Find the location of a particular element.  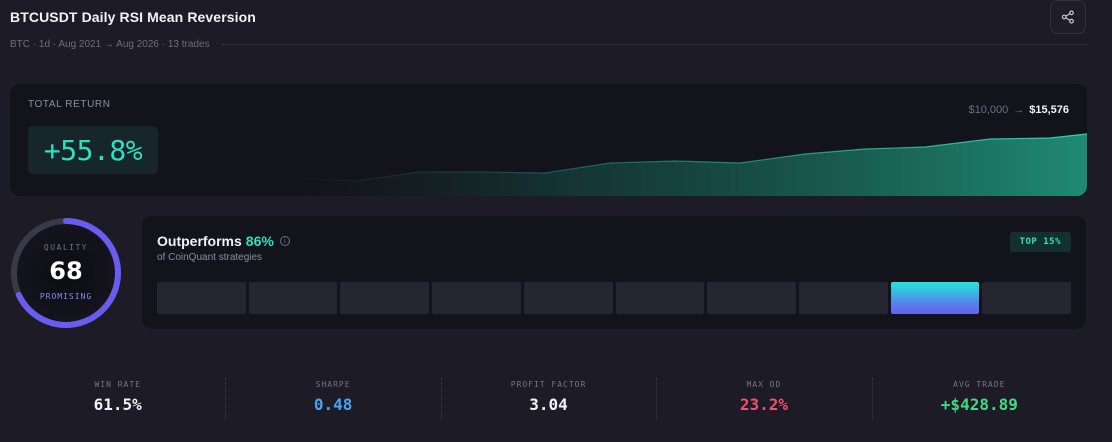

percentile-bins is located at coordinates (614, 298).